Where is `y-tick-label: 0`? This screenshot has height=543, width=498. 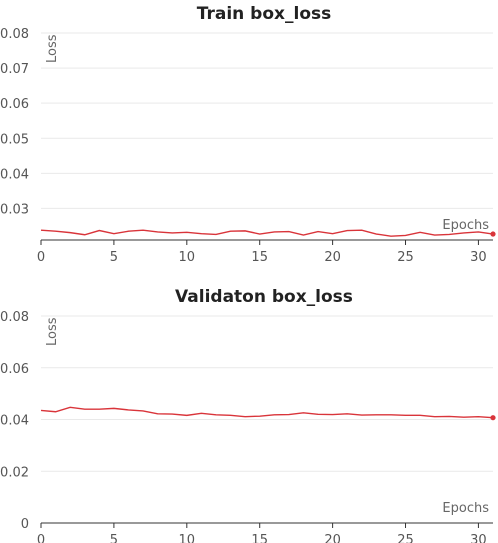 y-tick-label: 0 is located at coordinates (25, 524).